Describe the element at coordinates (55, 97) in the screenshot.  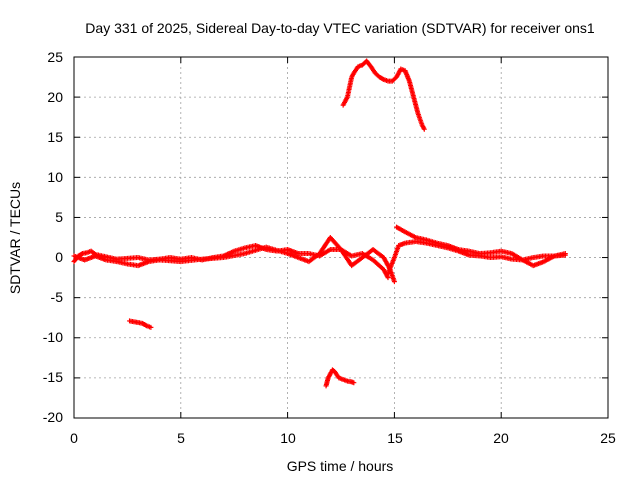
I see `y-tick-label: 20` at that location.